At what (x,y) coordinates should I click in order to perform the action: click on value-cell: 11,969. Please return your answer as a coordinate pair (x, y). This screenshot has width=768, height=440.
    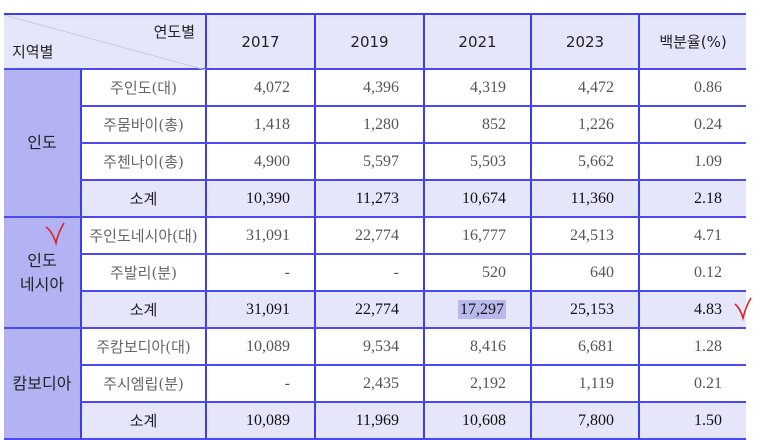
    Looking at the image, I should click on (369, 421).